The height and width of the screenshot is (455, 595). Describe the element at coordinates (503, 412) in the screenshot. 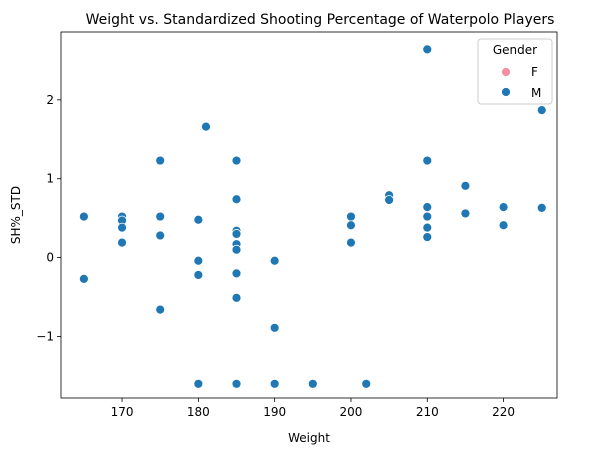

I see `x-tick-label: 220` at that location.